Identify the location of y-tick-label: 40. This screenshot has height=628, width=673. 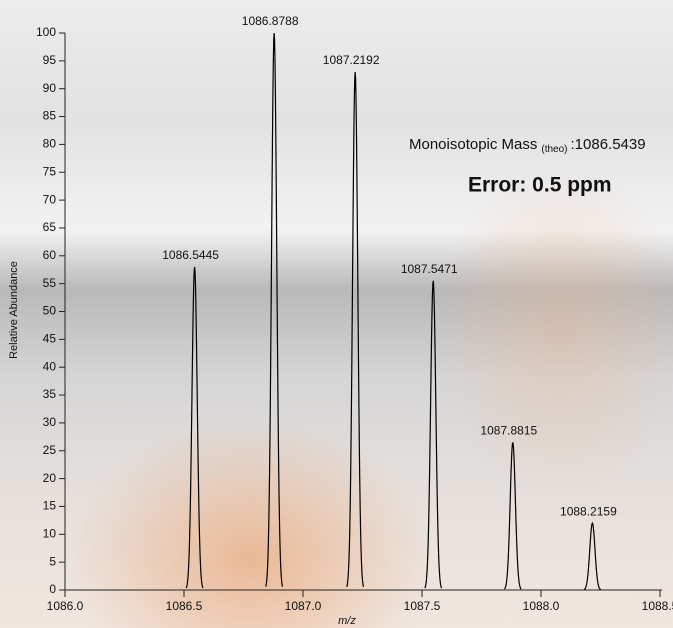
(50, 366).